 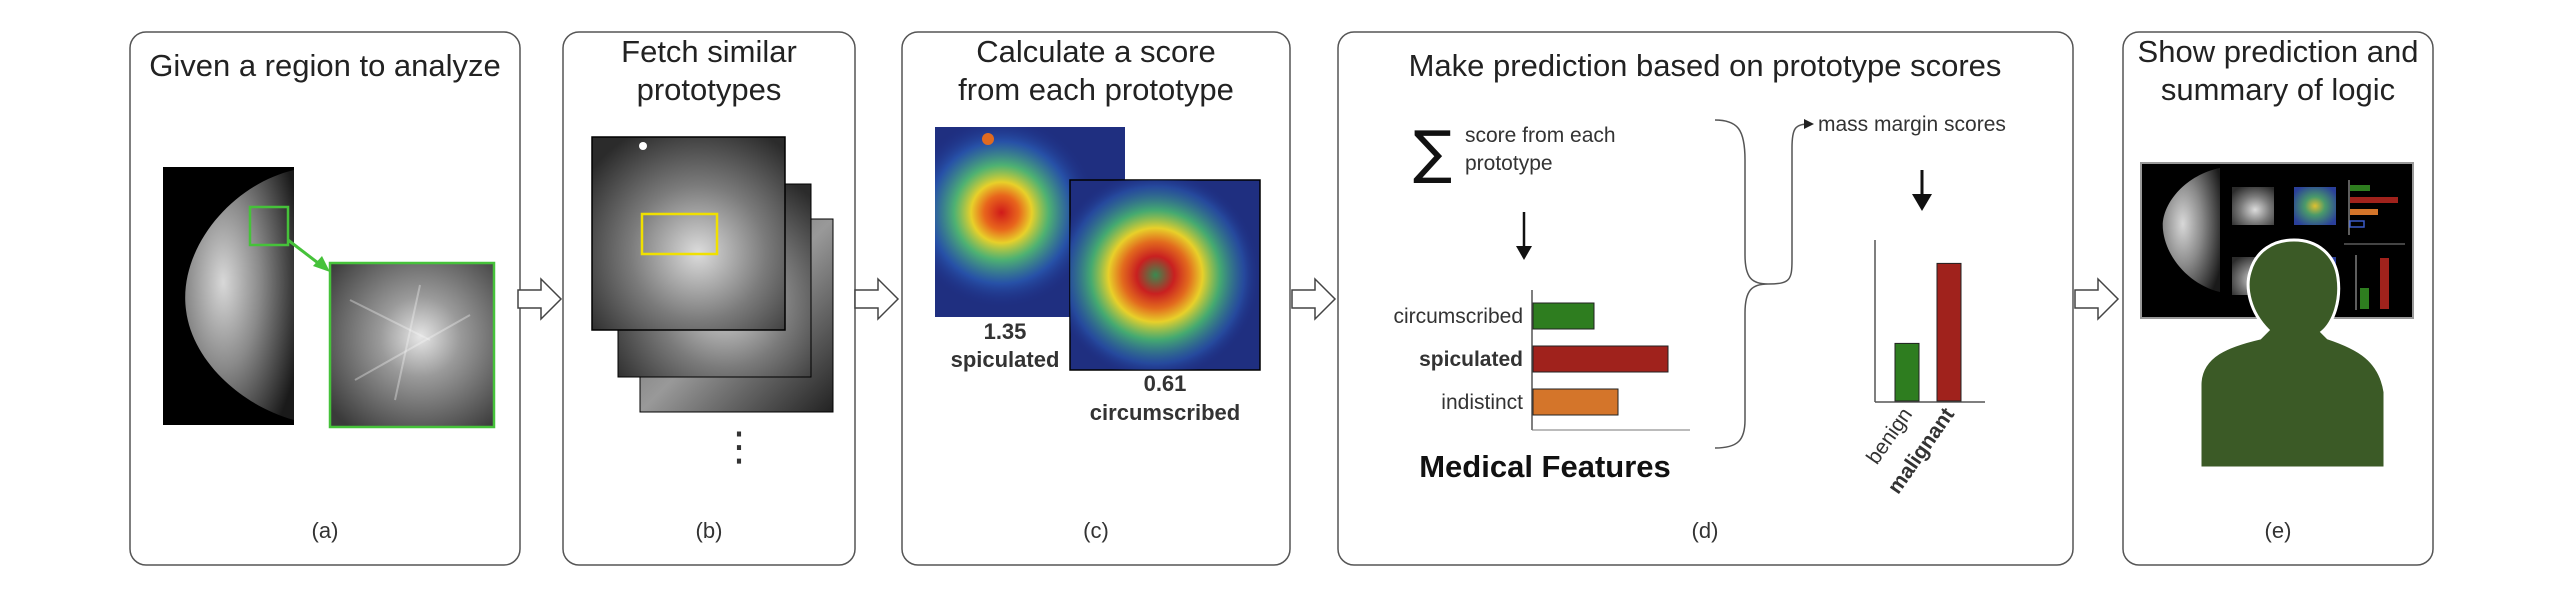 What do you see at coordinates (410, 342) in the screenshot?
I see `zoomed-region-texture` at bounding box center [410, 342].